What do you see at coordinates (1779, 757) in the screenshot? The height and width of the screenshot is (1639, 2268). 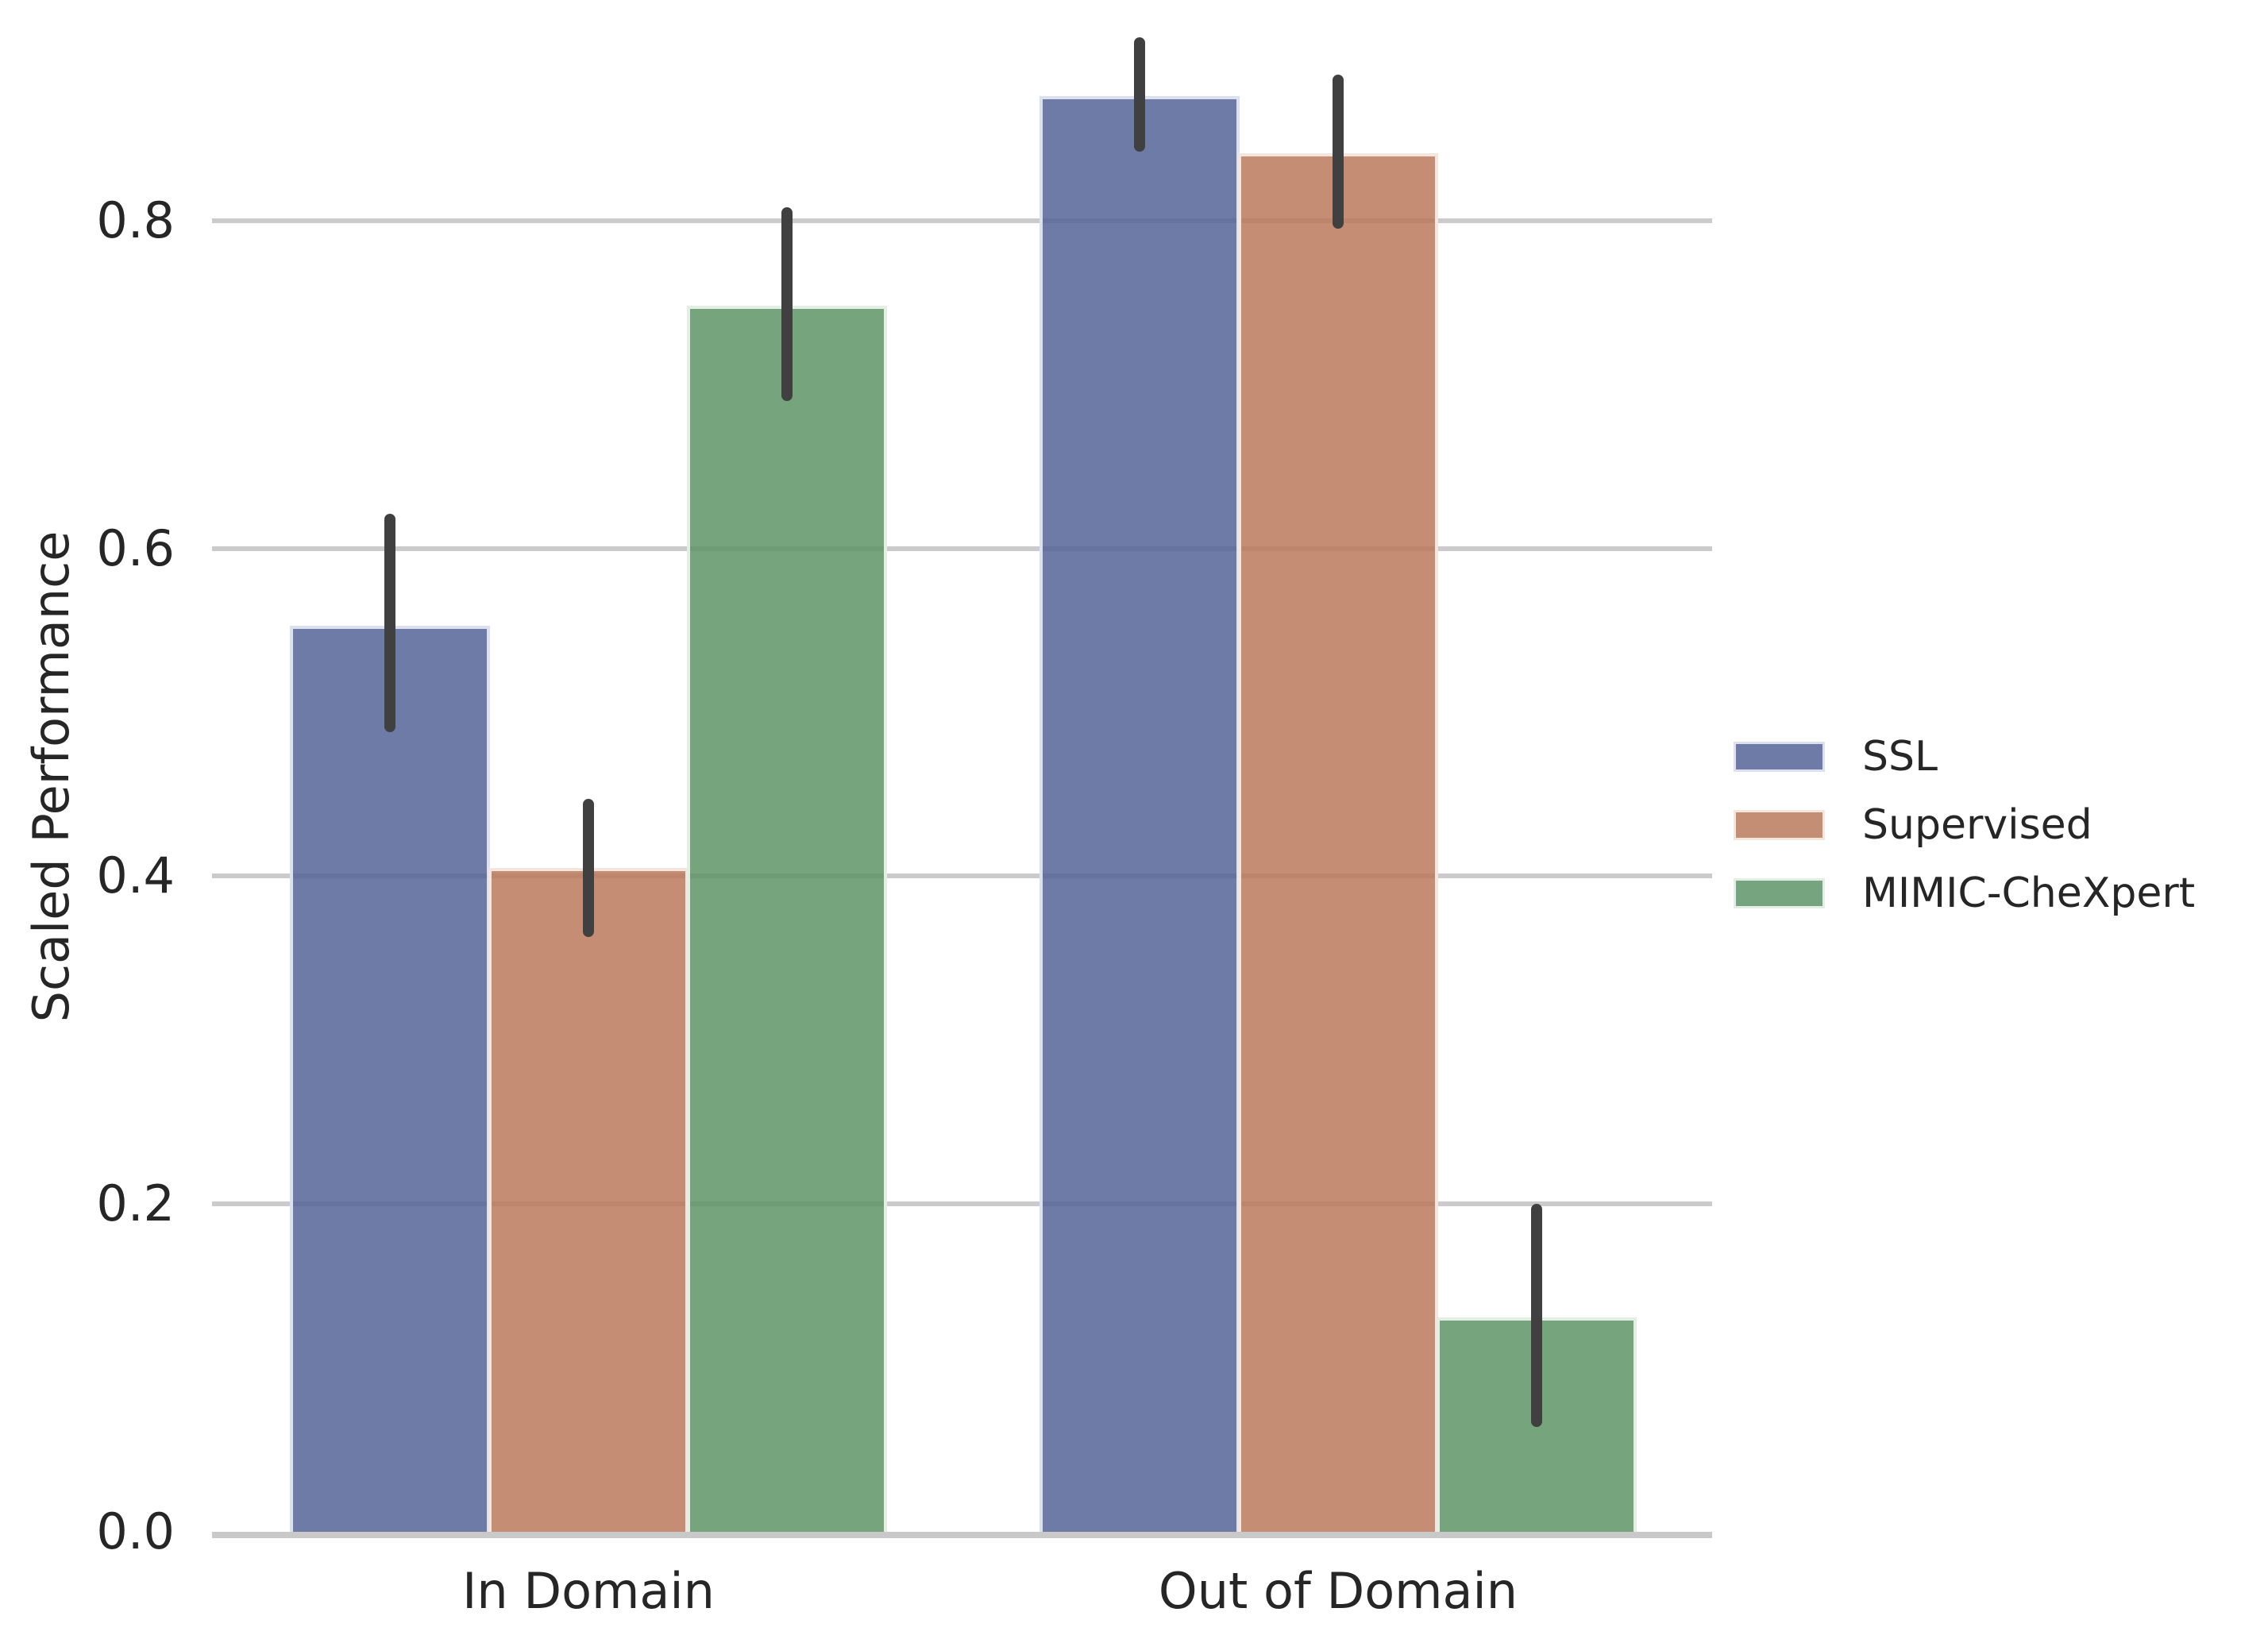 I see `legend-swatch-ssl` at bounding box center [1779, 757].